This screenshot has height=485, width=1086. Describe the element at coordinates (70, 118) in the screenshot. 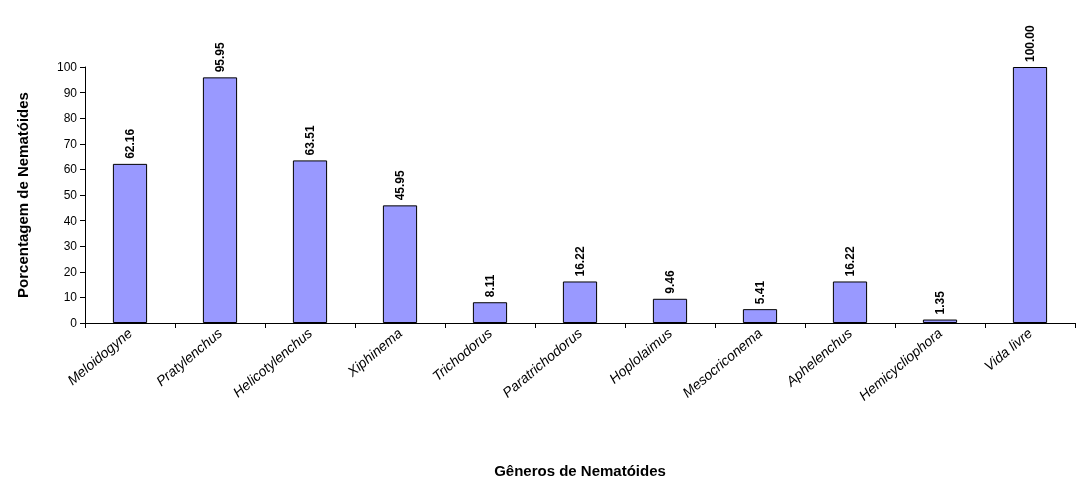

I see `y-tick-label: 80` at that location.